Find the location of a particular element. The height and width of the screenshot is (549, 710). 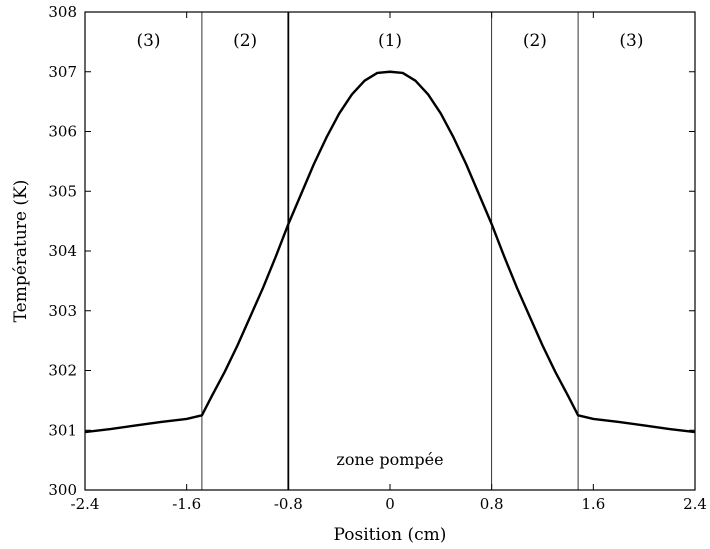

x-tick-label: 1.6 is located at coordinates (593, 504).